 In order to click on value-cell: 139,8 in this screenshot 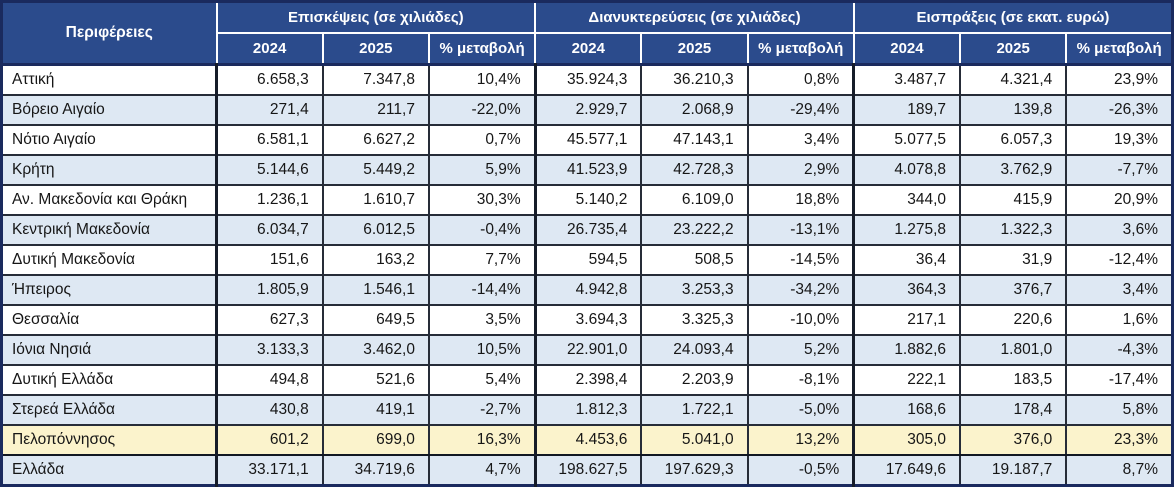, I will do `click(1013, 110)`.